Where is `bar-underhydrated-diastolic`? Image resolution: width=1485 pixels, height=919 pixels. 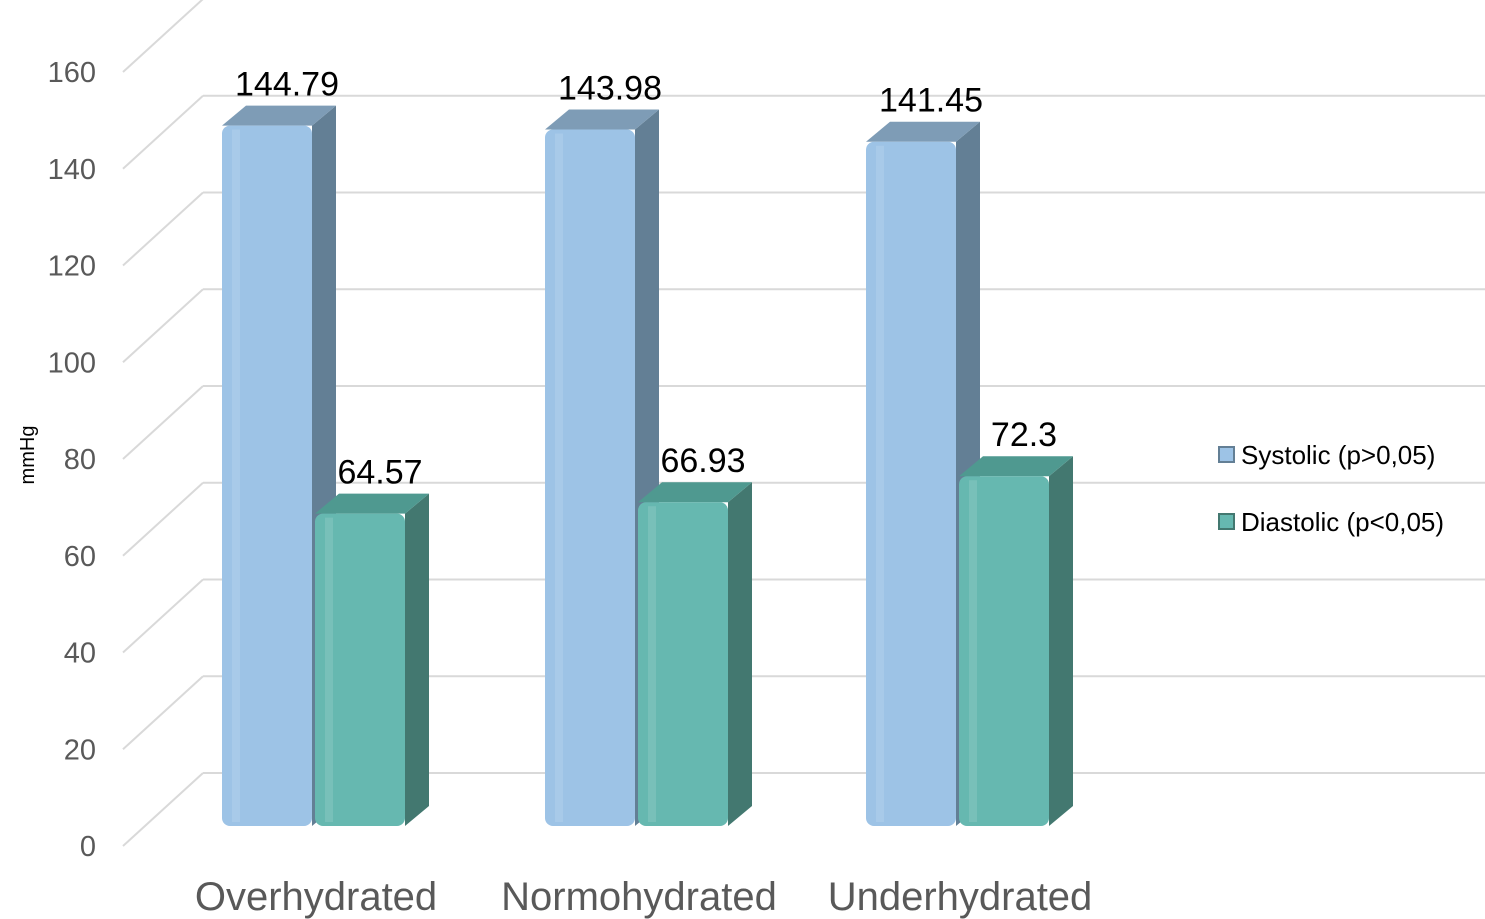 bar-underhydrated-diastolic is located at coordinates (1016, 641).